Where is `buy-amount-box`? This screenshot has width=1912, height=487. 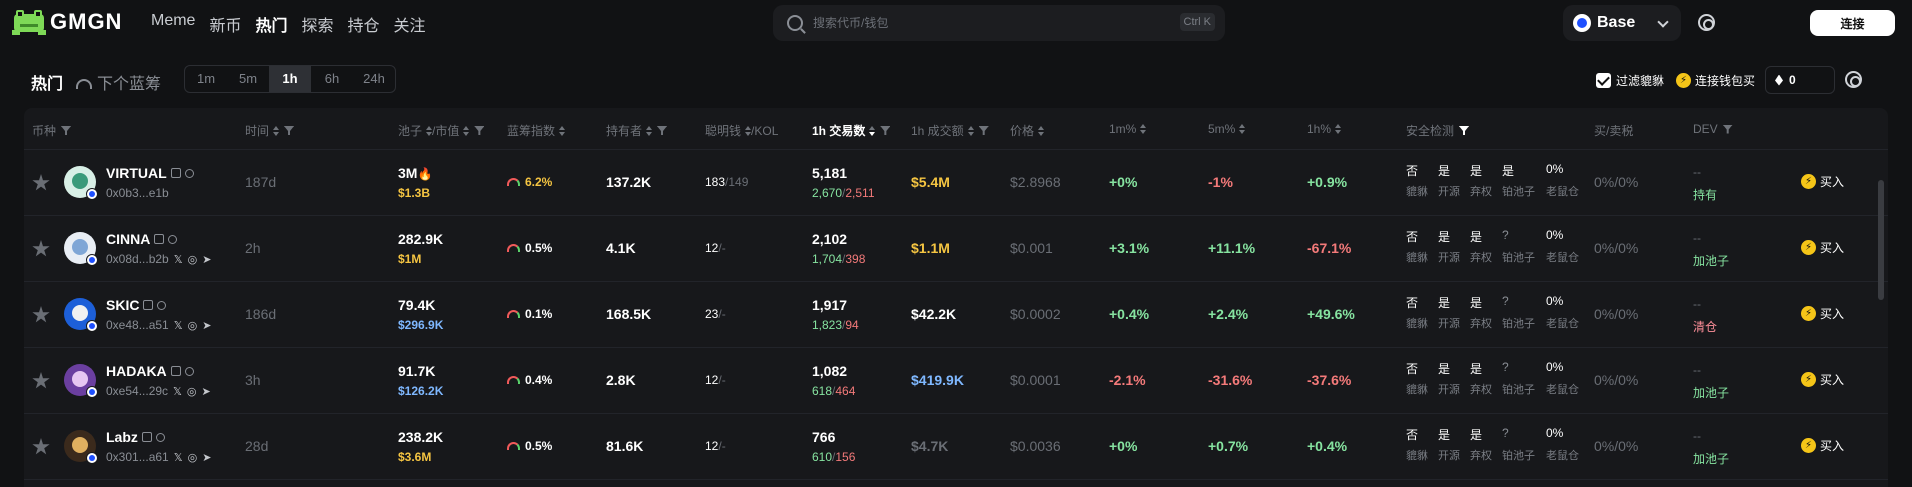
buy-amount-box is located at coordinates (1800, 80).